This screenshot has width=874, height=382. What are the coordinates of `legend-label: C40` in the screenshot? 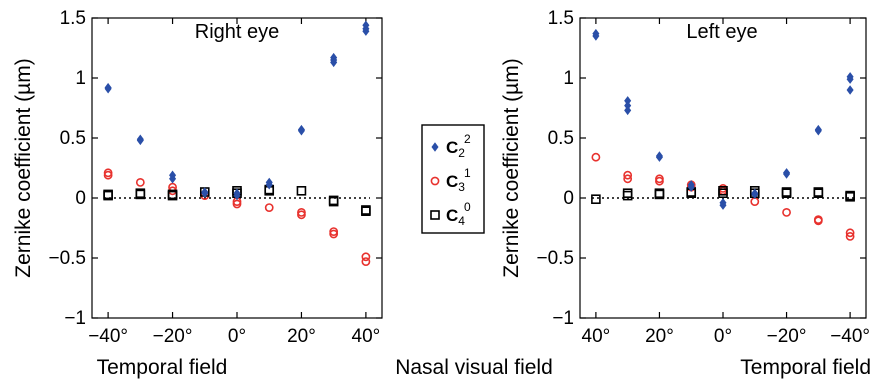 It's located at (458, 214).